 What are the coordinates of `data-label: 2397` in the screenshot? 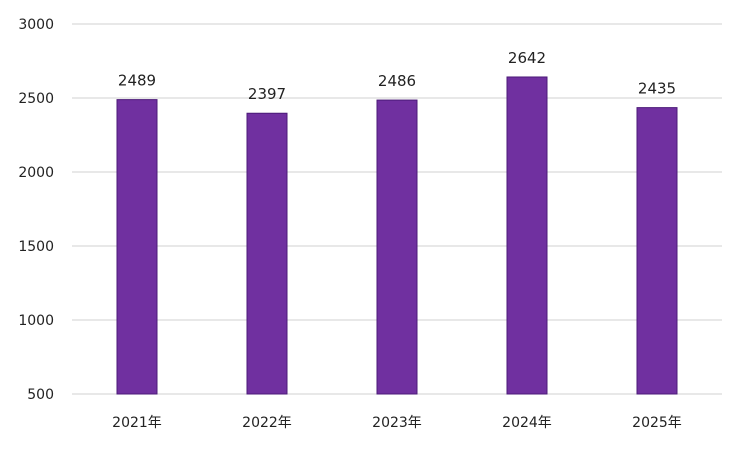 It's located at (267, 94).